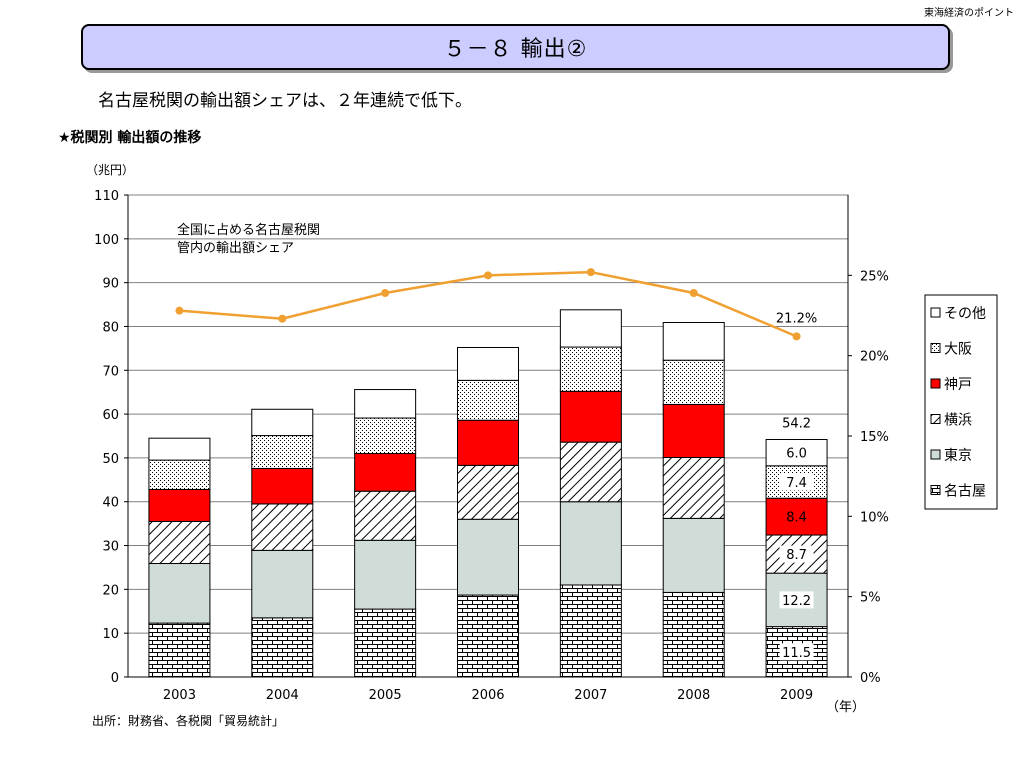 The height and width of the screenshot is (768, 1024). What do you see at coordinates (845, 707) in the screenshot?
I see `x-axis-title: （年）` at bounding box center [845, 707].